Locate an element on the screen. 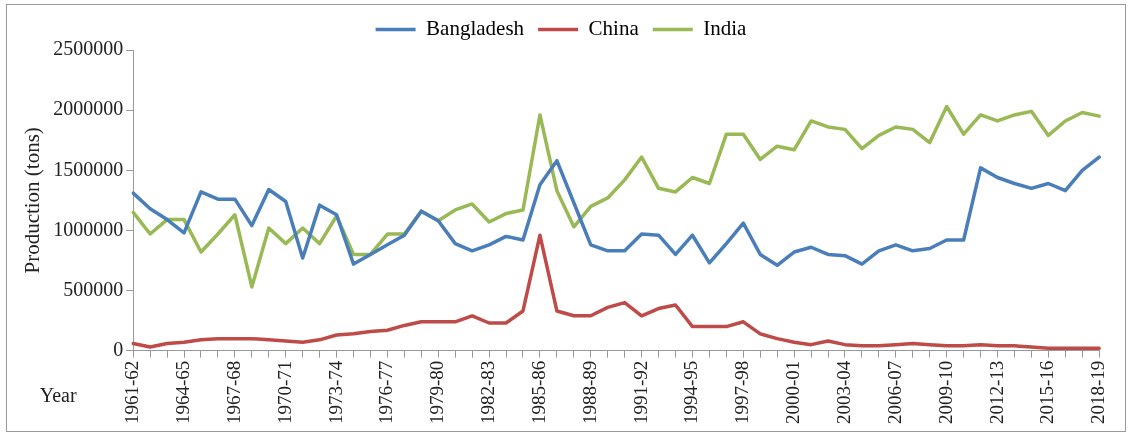  x-tick-label: 2018-19 is located at coordinates (1098, 392).